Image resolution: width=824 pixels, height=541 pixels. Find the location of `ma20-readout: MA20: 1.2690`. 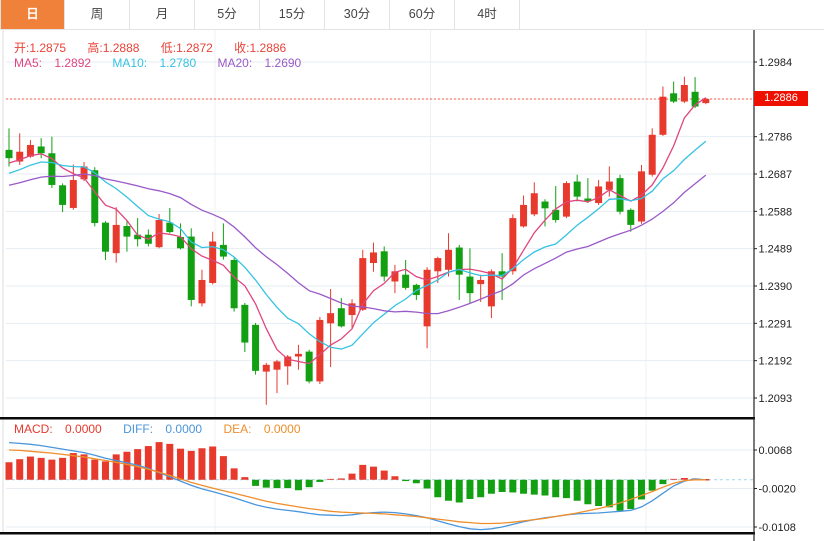

ma20-readout: MA20: 1.2690 is located at coordinates (259, 63).